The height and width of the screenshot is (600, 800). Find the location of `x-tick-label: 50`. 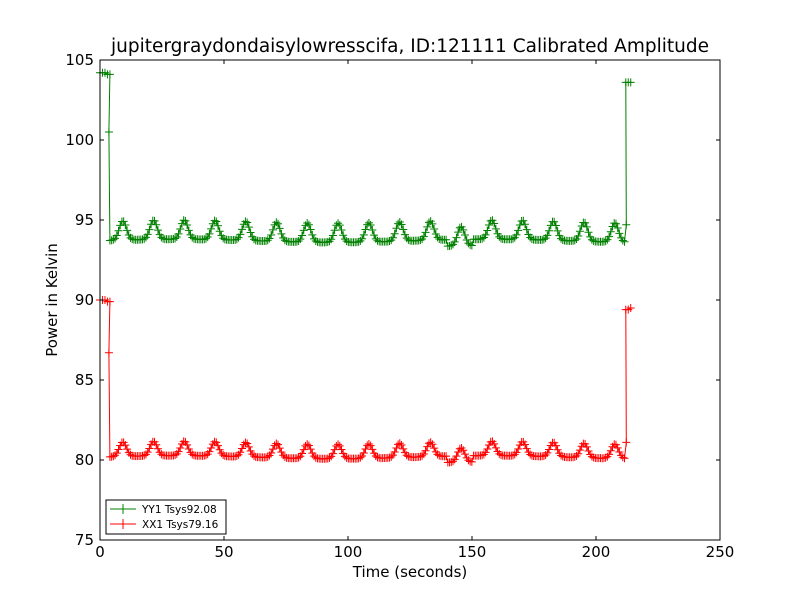

x-tick-label: 50 is located at coordinates (223, 552).